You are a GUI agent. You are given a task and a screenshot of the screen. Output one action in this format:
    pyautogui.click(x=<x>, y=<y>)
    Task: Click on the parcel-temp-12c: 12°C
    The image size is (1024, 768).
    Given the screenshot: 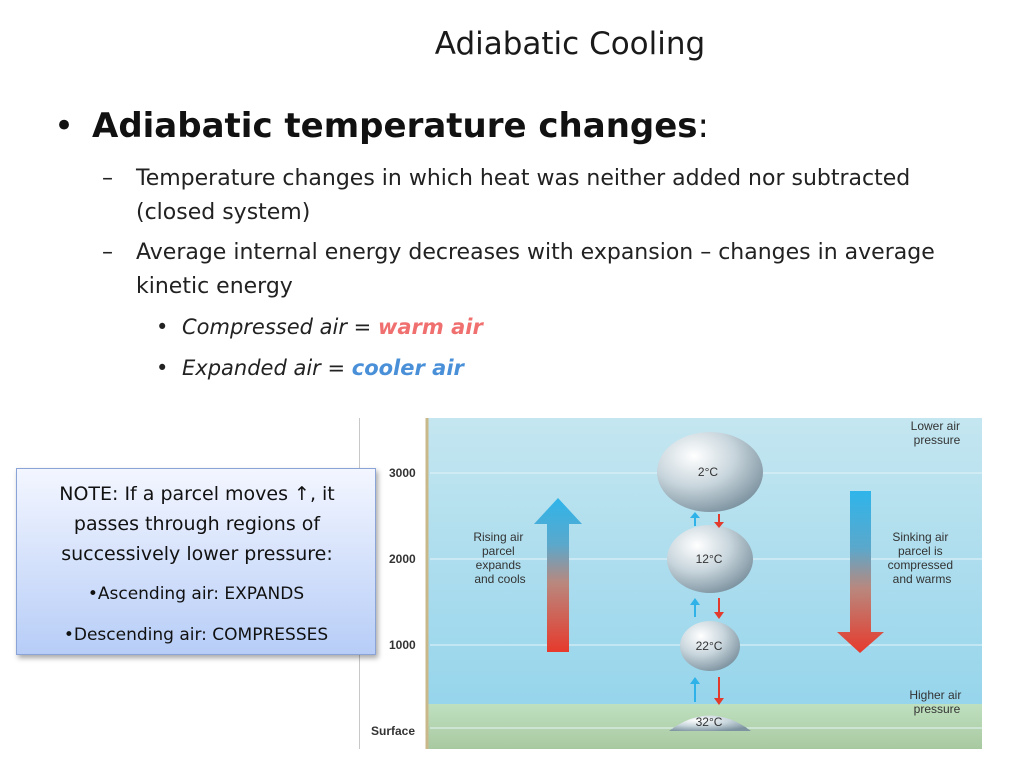 What is the action you would take?
    pyautogui.click(x=709, y=559)
    